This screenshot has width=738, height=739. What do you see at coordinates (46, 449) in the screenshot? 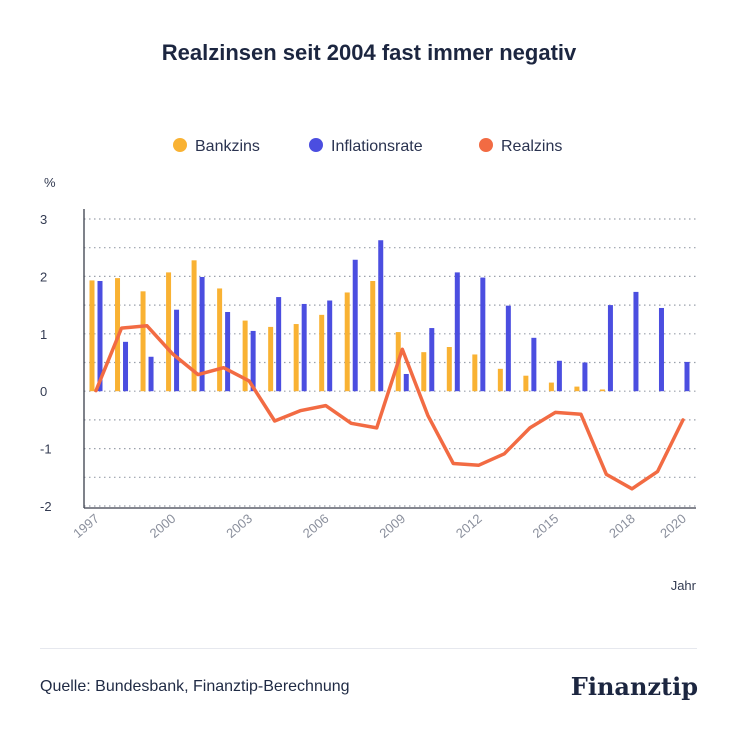
I see `y-tick-label: -1` at bounding box center [46, 449].